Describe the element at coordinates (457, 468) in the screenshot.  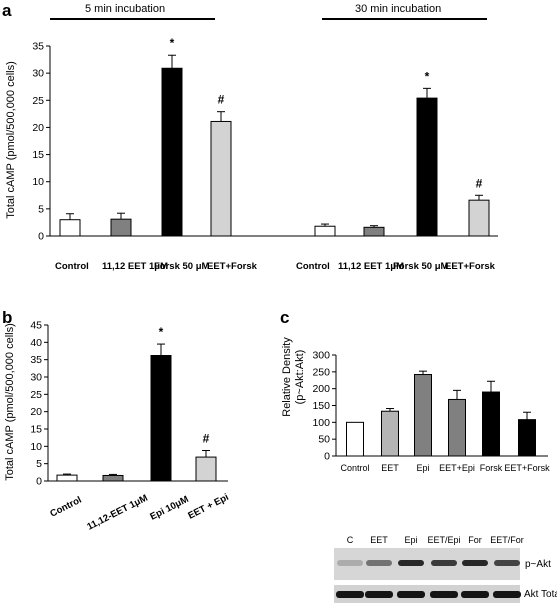
I see `category-label-c-eetepi: EET+Epi` at that location.